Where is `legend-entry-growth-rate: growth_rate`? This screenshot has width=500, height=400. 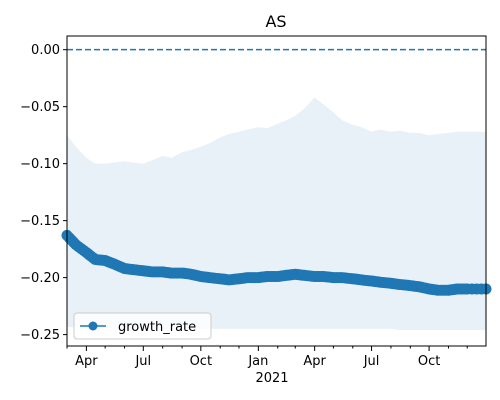 legend-entry-growth-rate: growth_rate is located at coordinates (157, 327).